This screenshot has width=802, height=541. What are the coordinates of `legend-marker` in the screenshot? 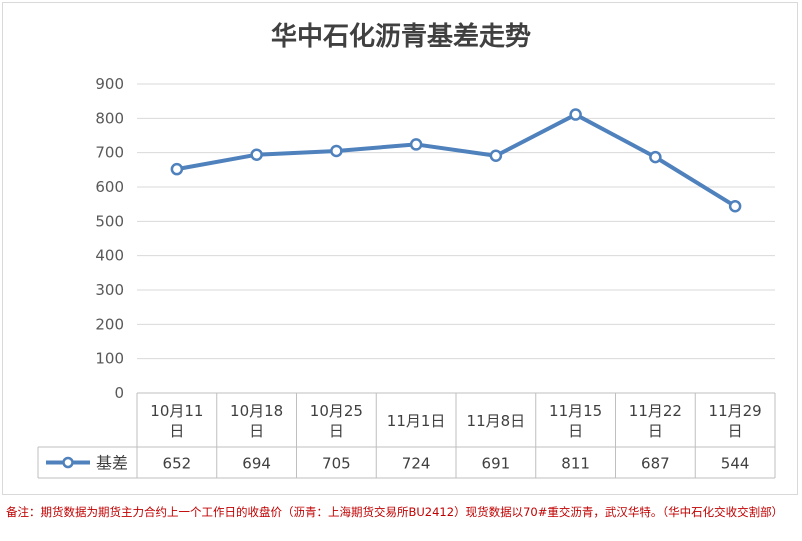 It's located at (68, 462).